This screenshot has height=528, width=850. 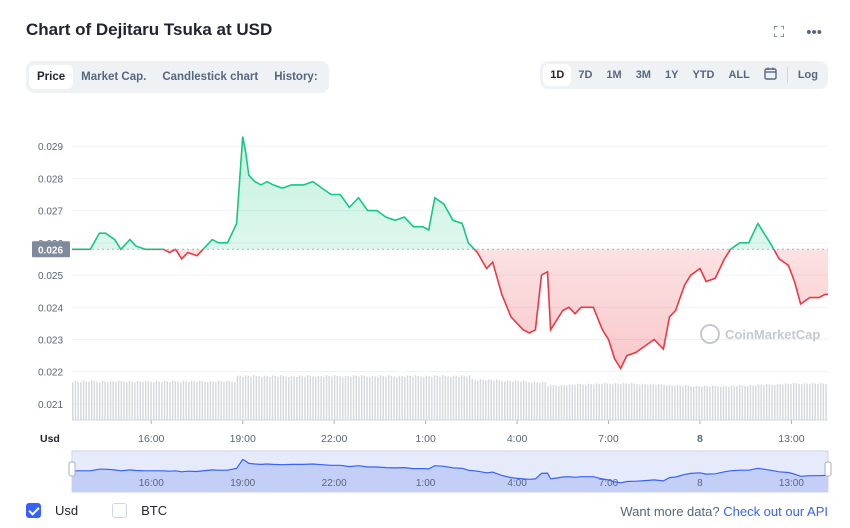 I want to click on time-range-selector: 1D 7D 1M 3M 1Y YTD ALL Log, so click(x=684, y=75).